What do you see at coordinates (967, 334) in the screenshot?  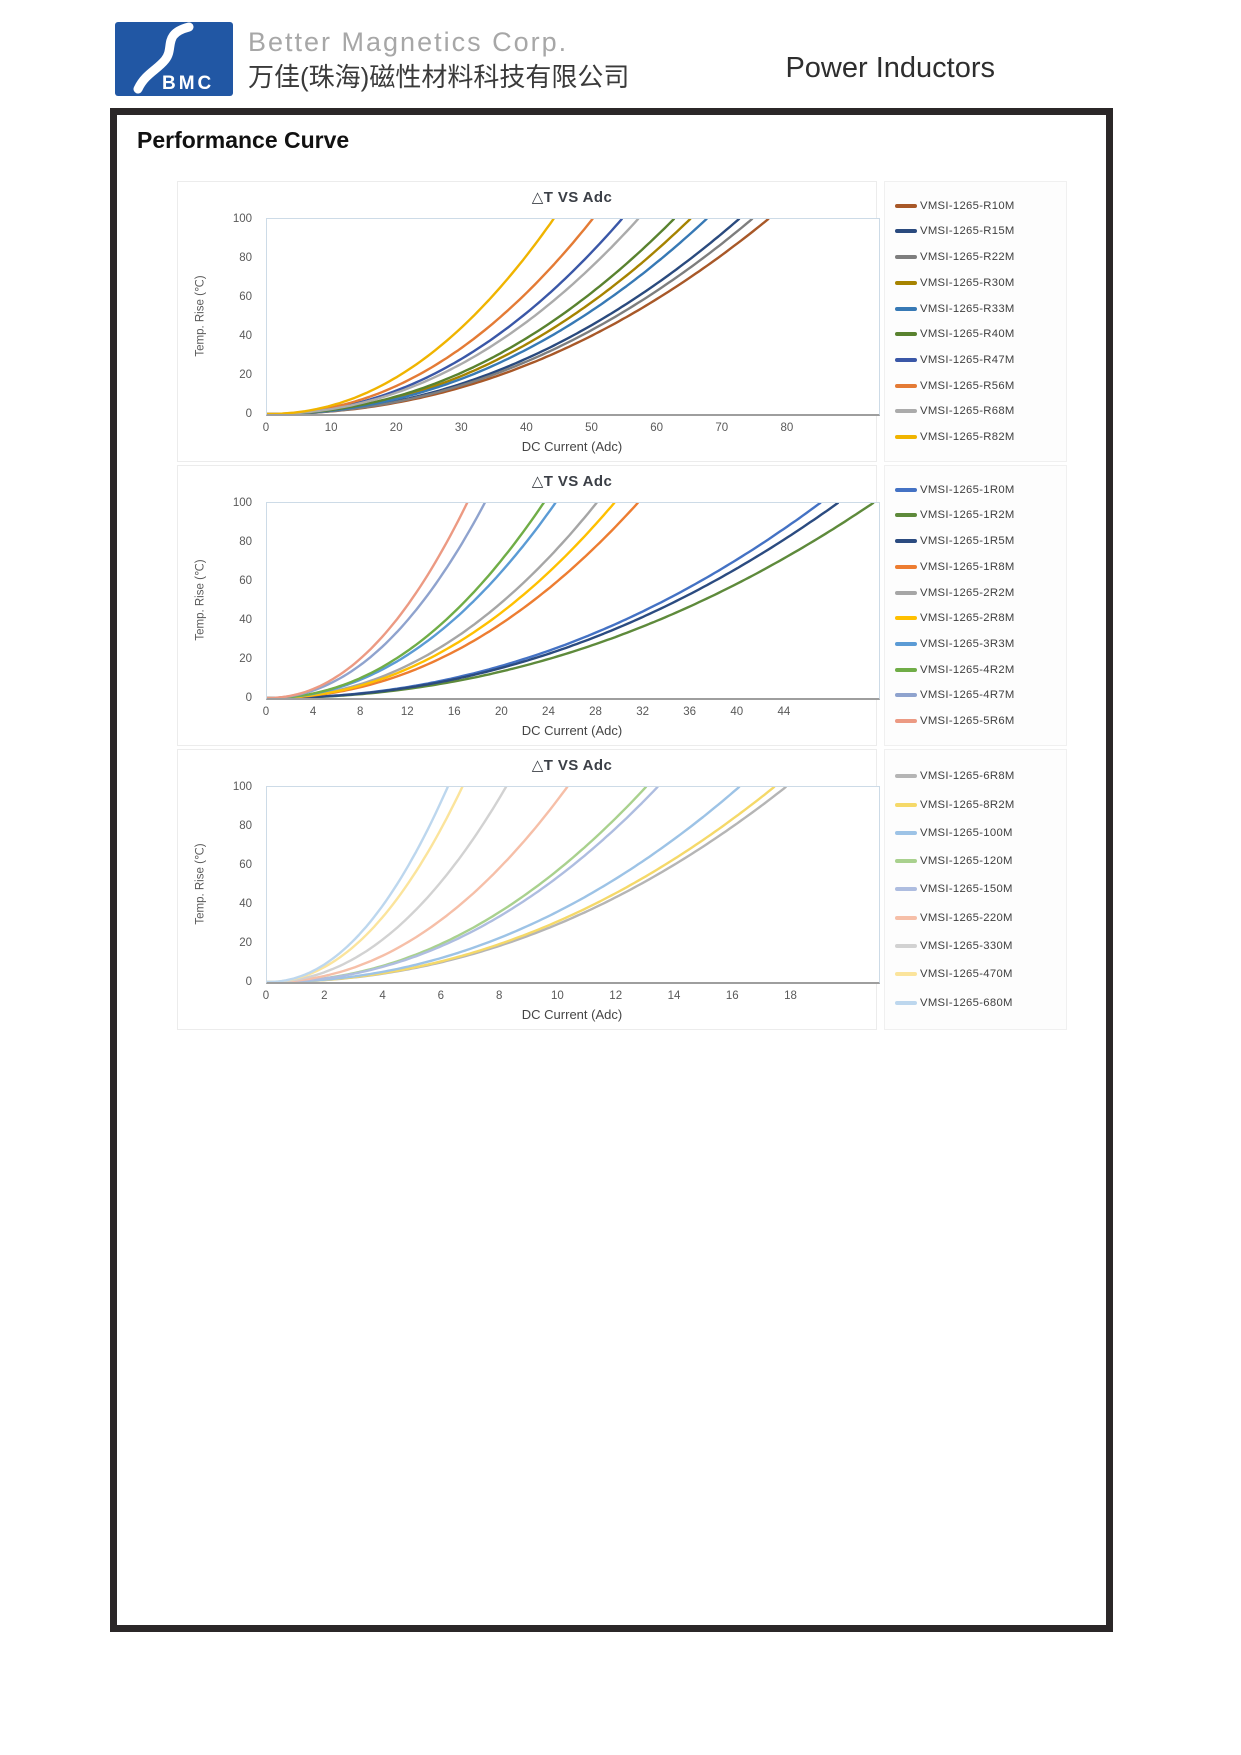 I see `legend-label: VMSI-1265-R40M` at bounding box center [967, 334].